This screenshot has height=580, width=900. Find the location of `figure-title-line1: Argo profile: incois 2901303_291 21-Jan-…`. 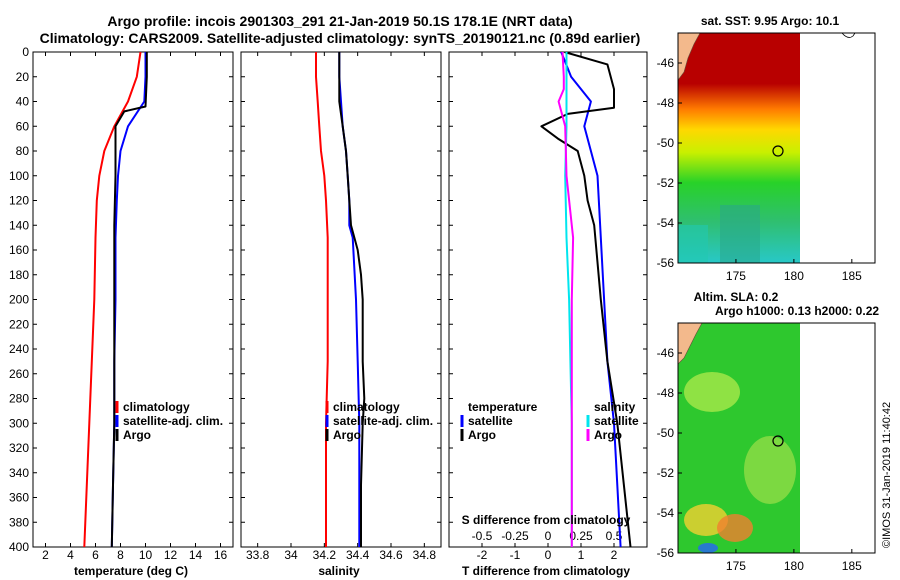

figure-title-line1: Argo profile: incois 2901303_291 21-Jan-… is located at coordinates (339, 21).